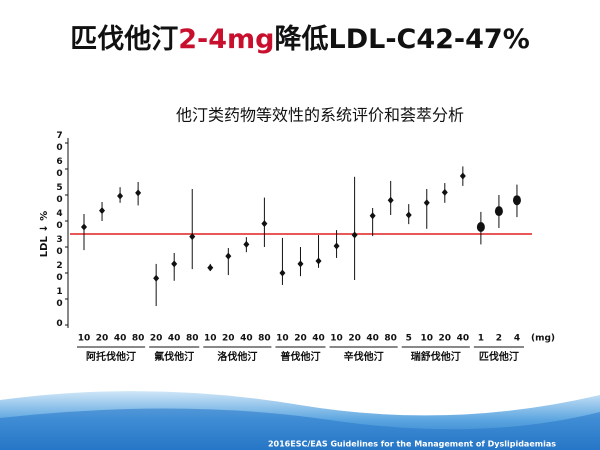  Describe the element at coordinates (60, 143) in the screenshot. I see `y-tick-label: 70` at that location.